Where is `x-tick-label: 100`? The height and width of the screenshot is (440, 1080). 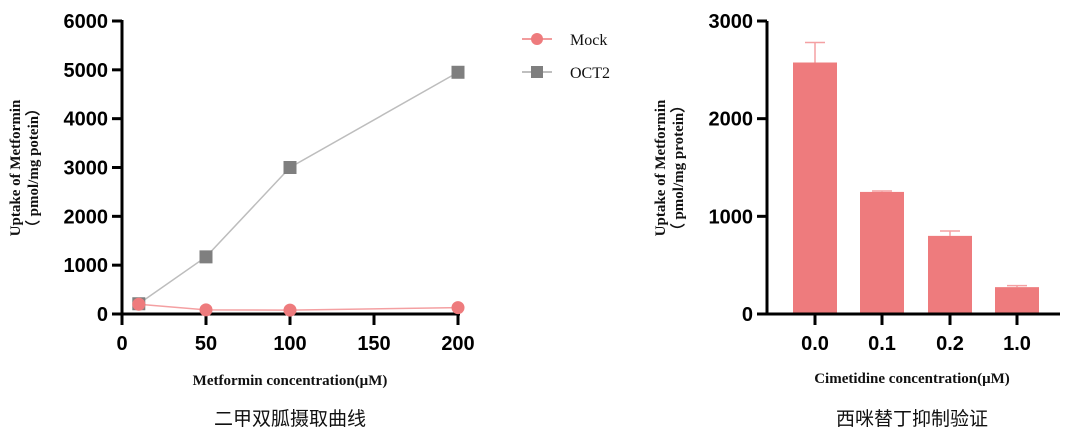
x-tick-label: 100 is located at coordinates (289, 344).